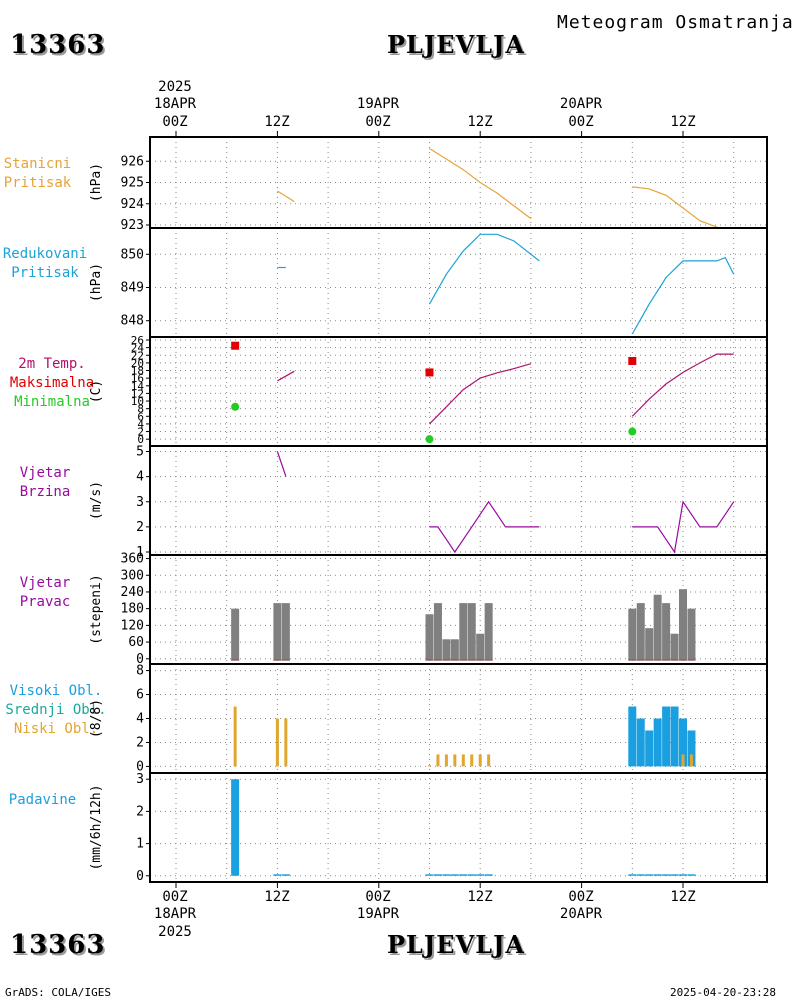 Image resolution: width=800 pixels, height=1000 pixels. Describe the element at coordinates (96, 609) in the screenshot. I see `unit-label: (stepeni)` at that location.